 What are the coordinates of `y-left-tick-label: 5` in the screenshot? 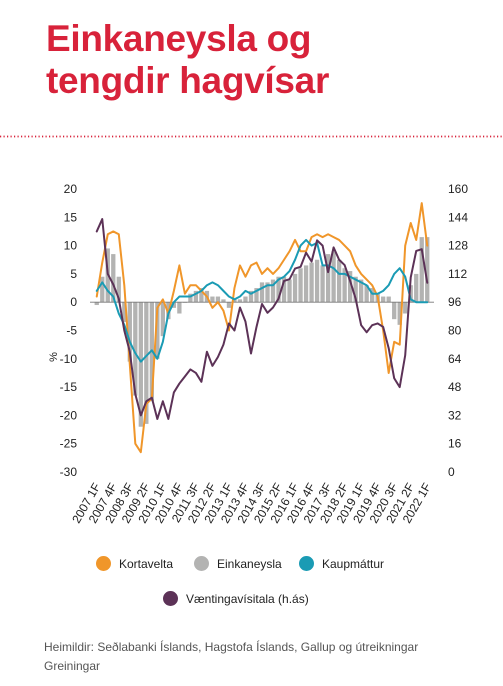 It's located at (73, 274).